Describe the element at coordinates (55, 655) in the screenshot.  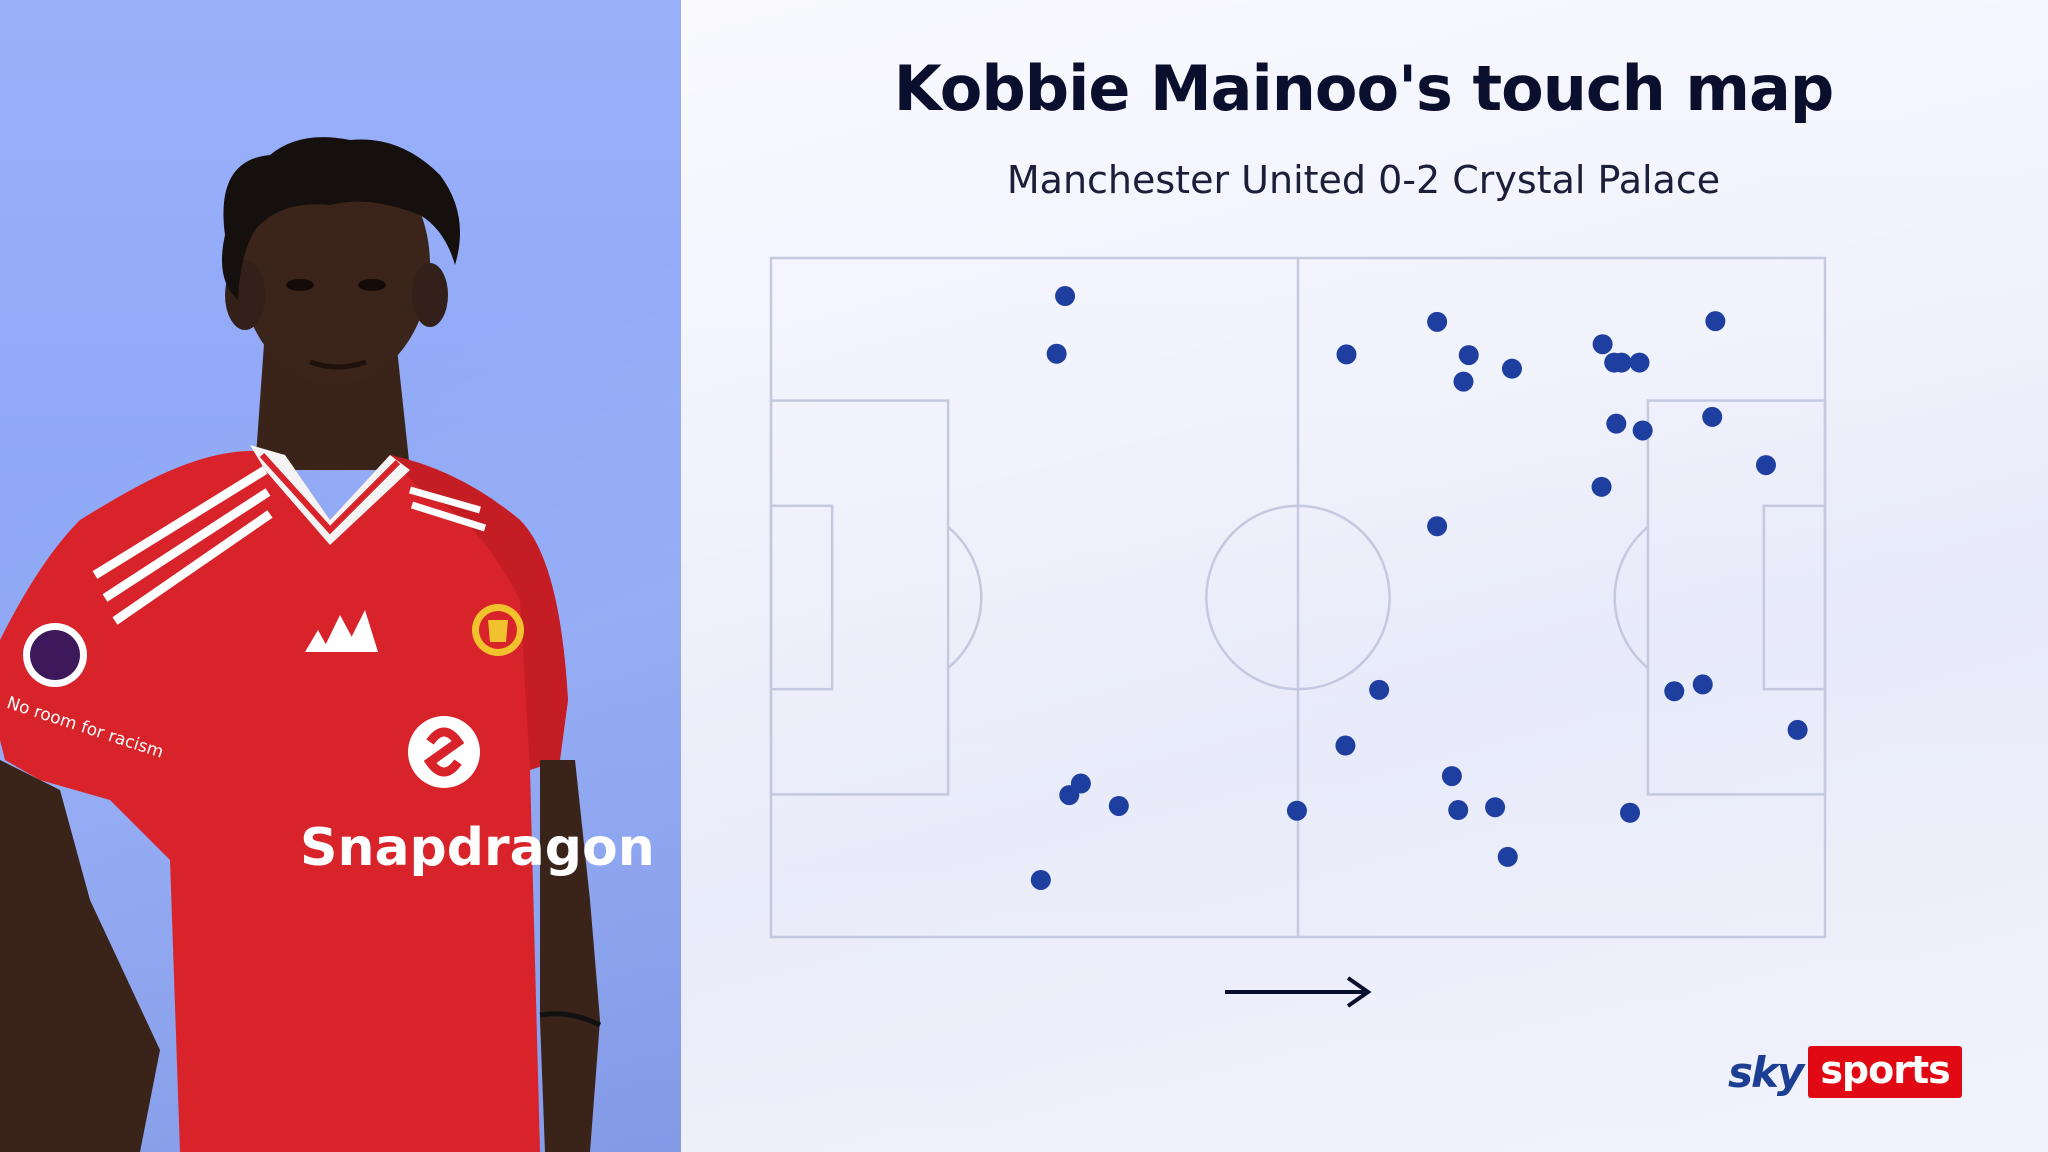
I see `premier-league-badge-icon` at that location.